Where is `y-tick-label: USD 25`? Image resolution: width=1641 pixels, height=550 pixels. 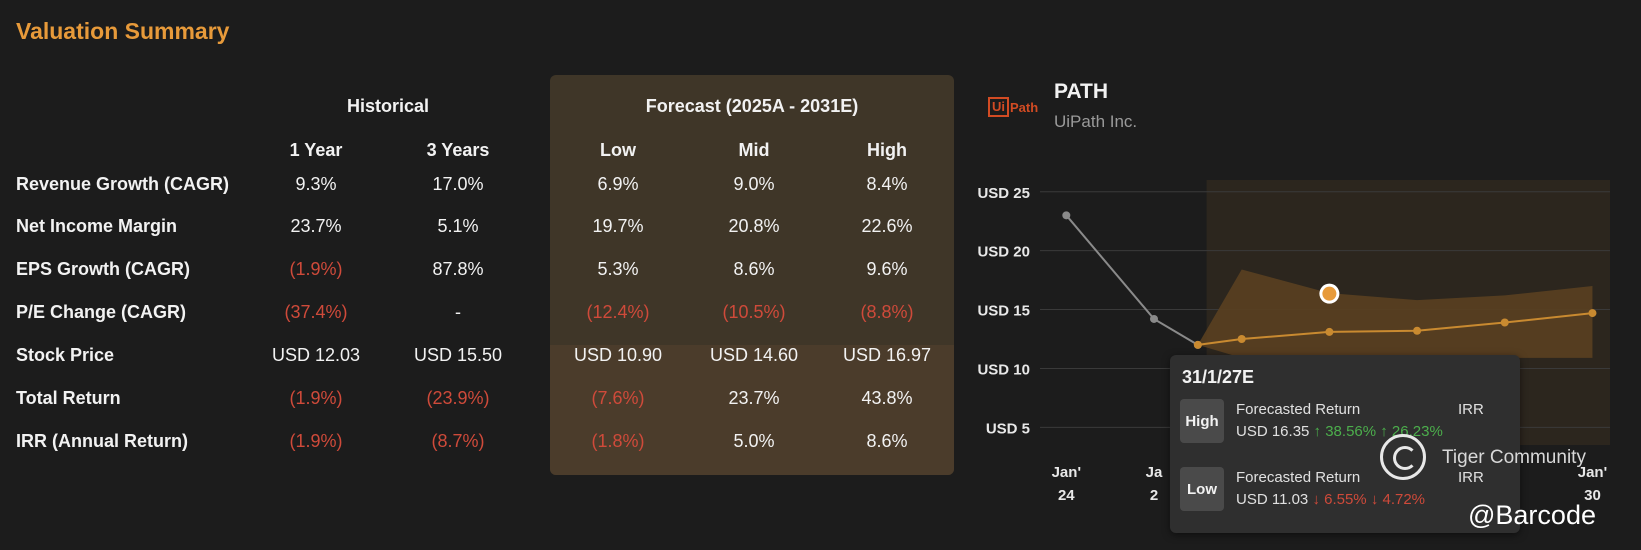 y-tick-label: USD 25 is located at coordinates (1003, 193).